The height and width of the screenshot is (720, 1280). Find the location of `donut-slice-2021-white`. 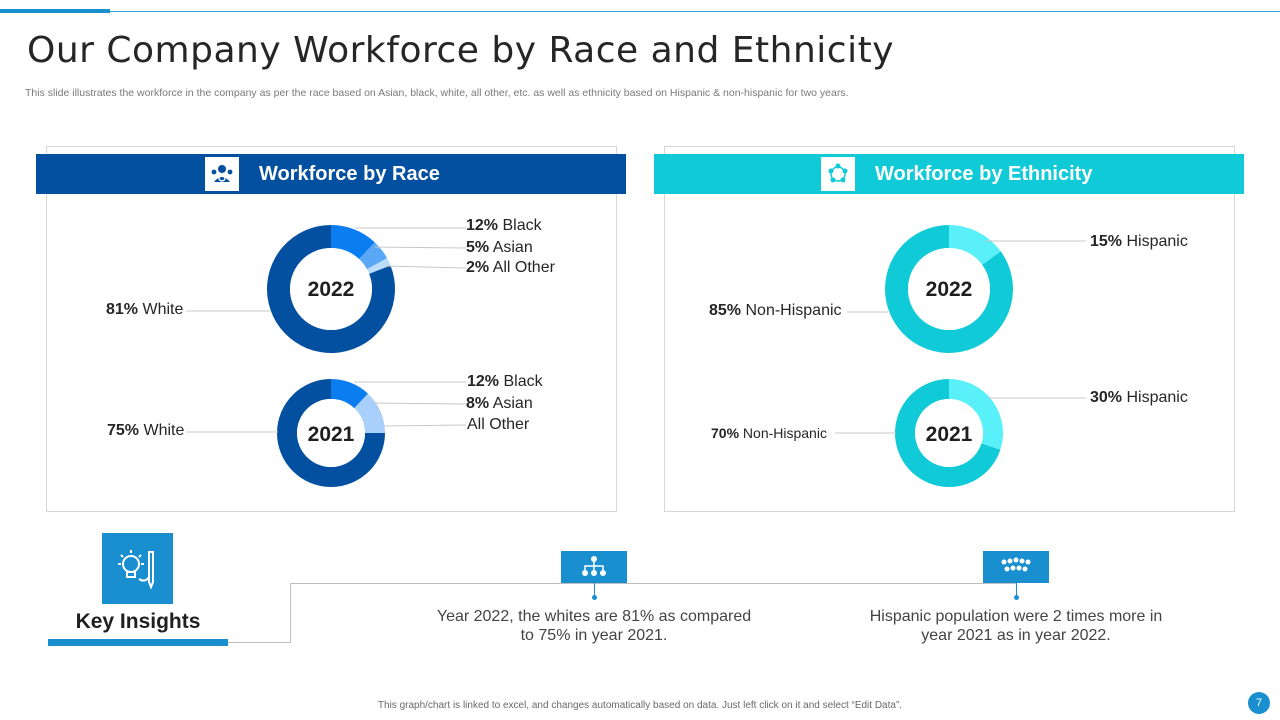

donut-slice-2021-white is located at coordinates (330, 433).